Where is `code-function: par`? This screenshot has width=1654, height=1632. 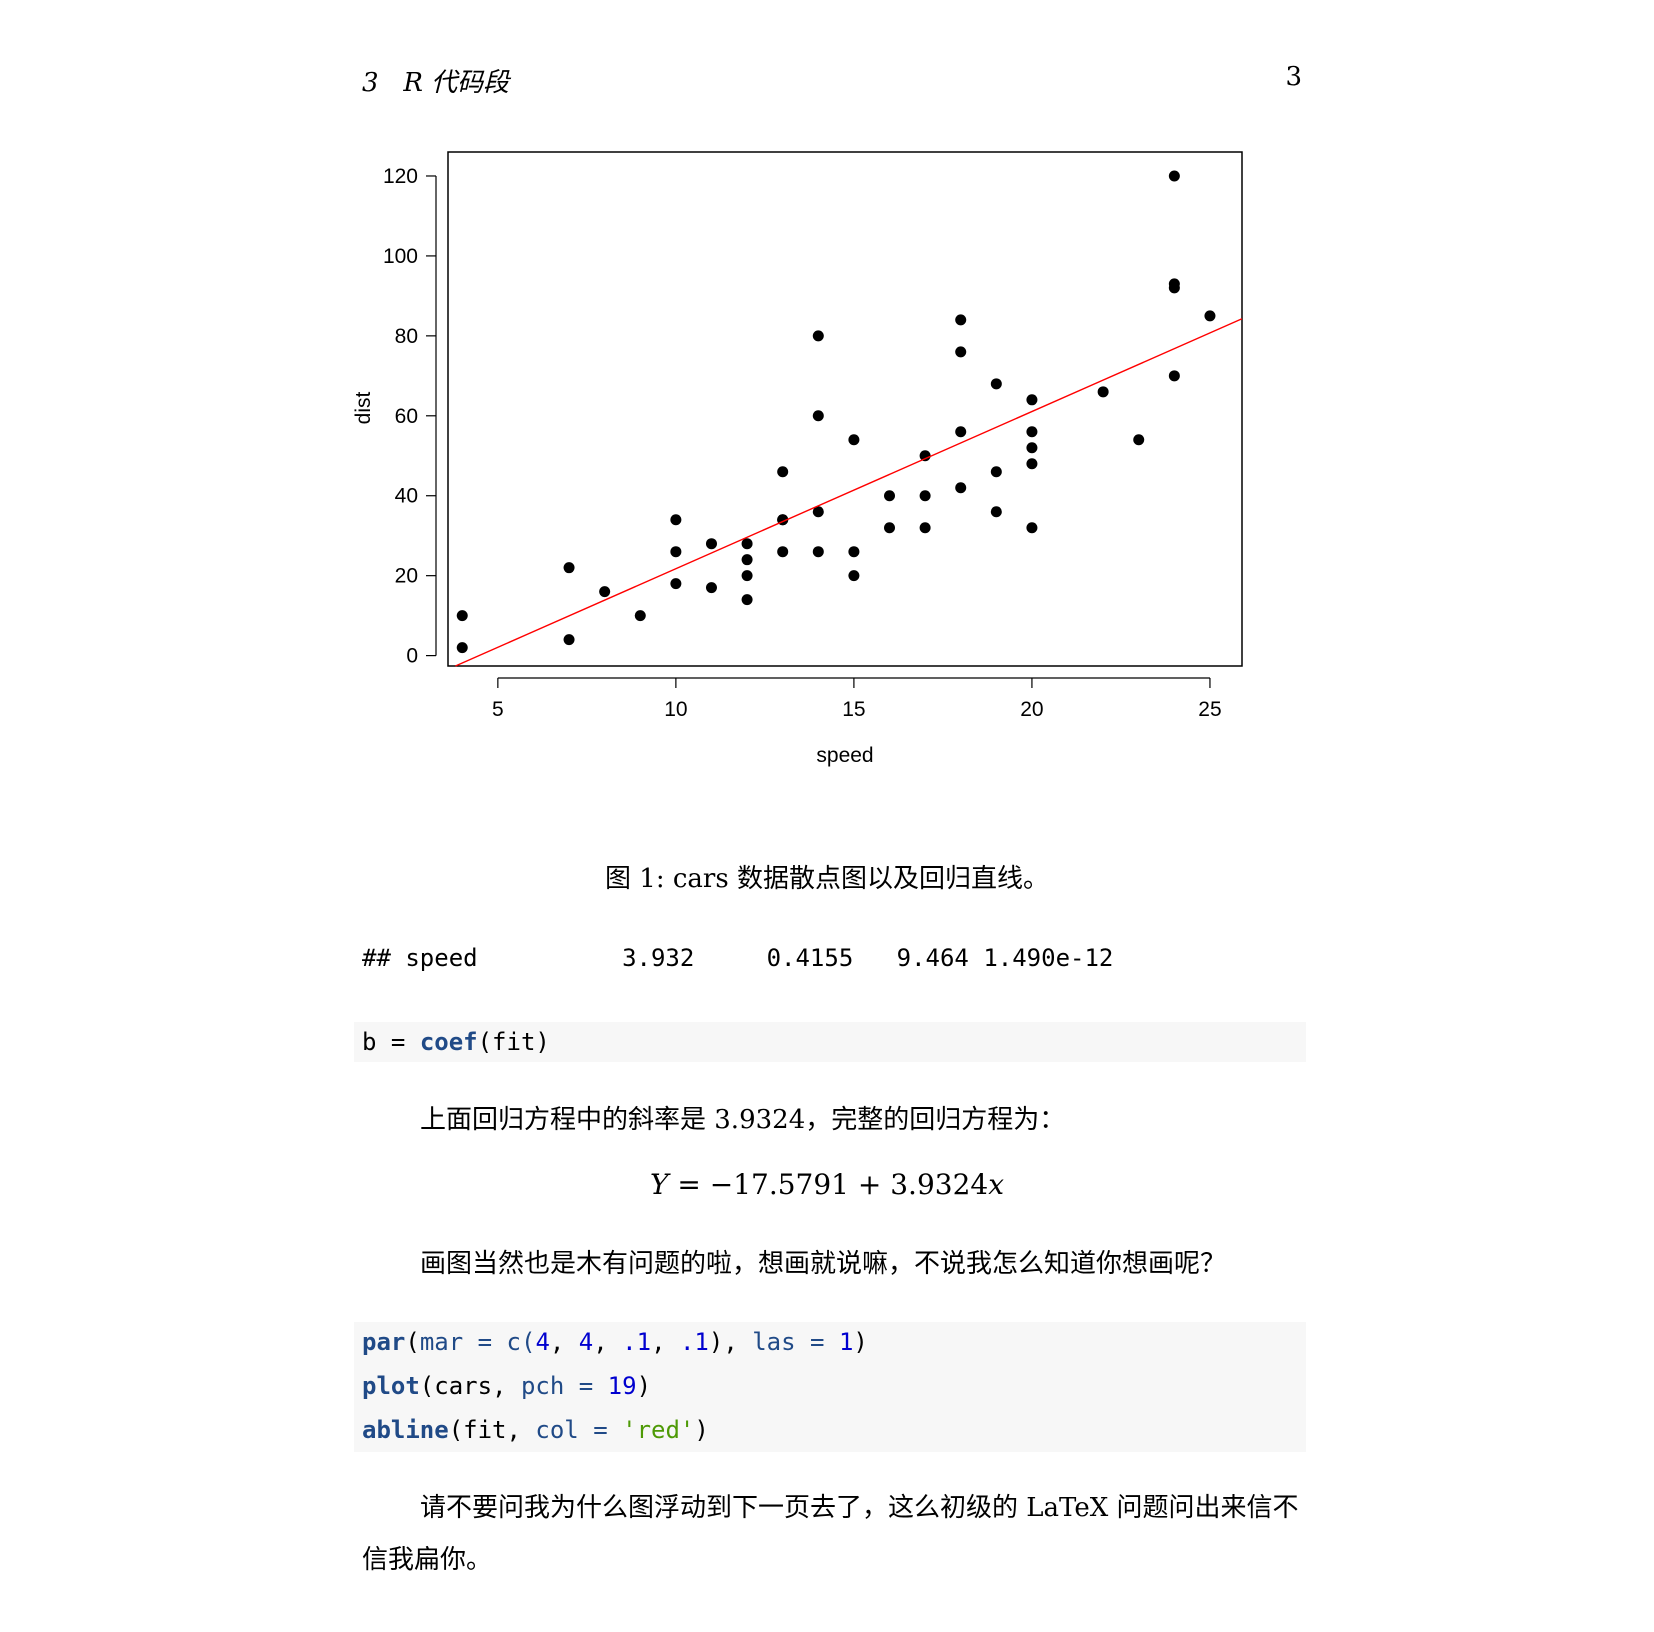 code-function: par is located at coordinates (384, 1342).